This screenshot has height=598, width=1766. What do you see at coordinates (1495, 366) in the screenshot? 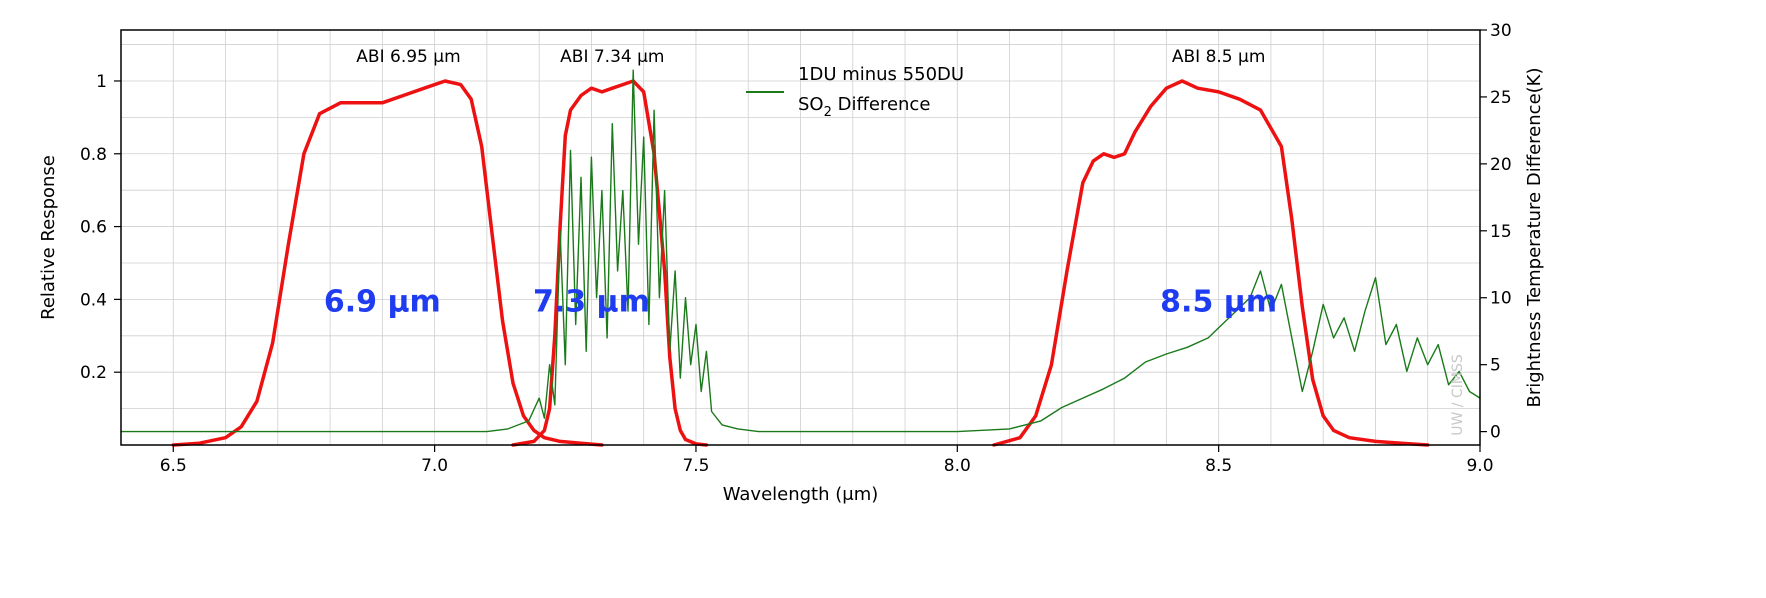
I see `y2-tick-label: 5` at bounding box center [1495, 366].